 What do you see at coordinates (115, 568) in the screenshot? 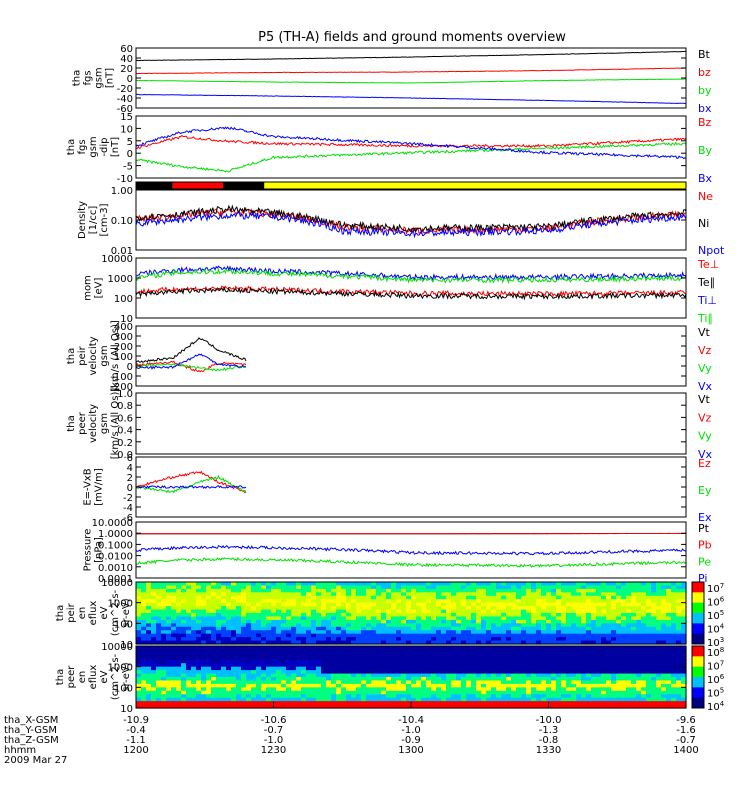
I see `ytick-label: 0.0010` at bounding box center [115, 568].